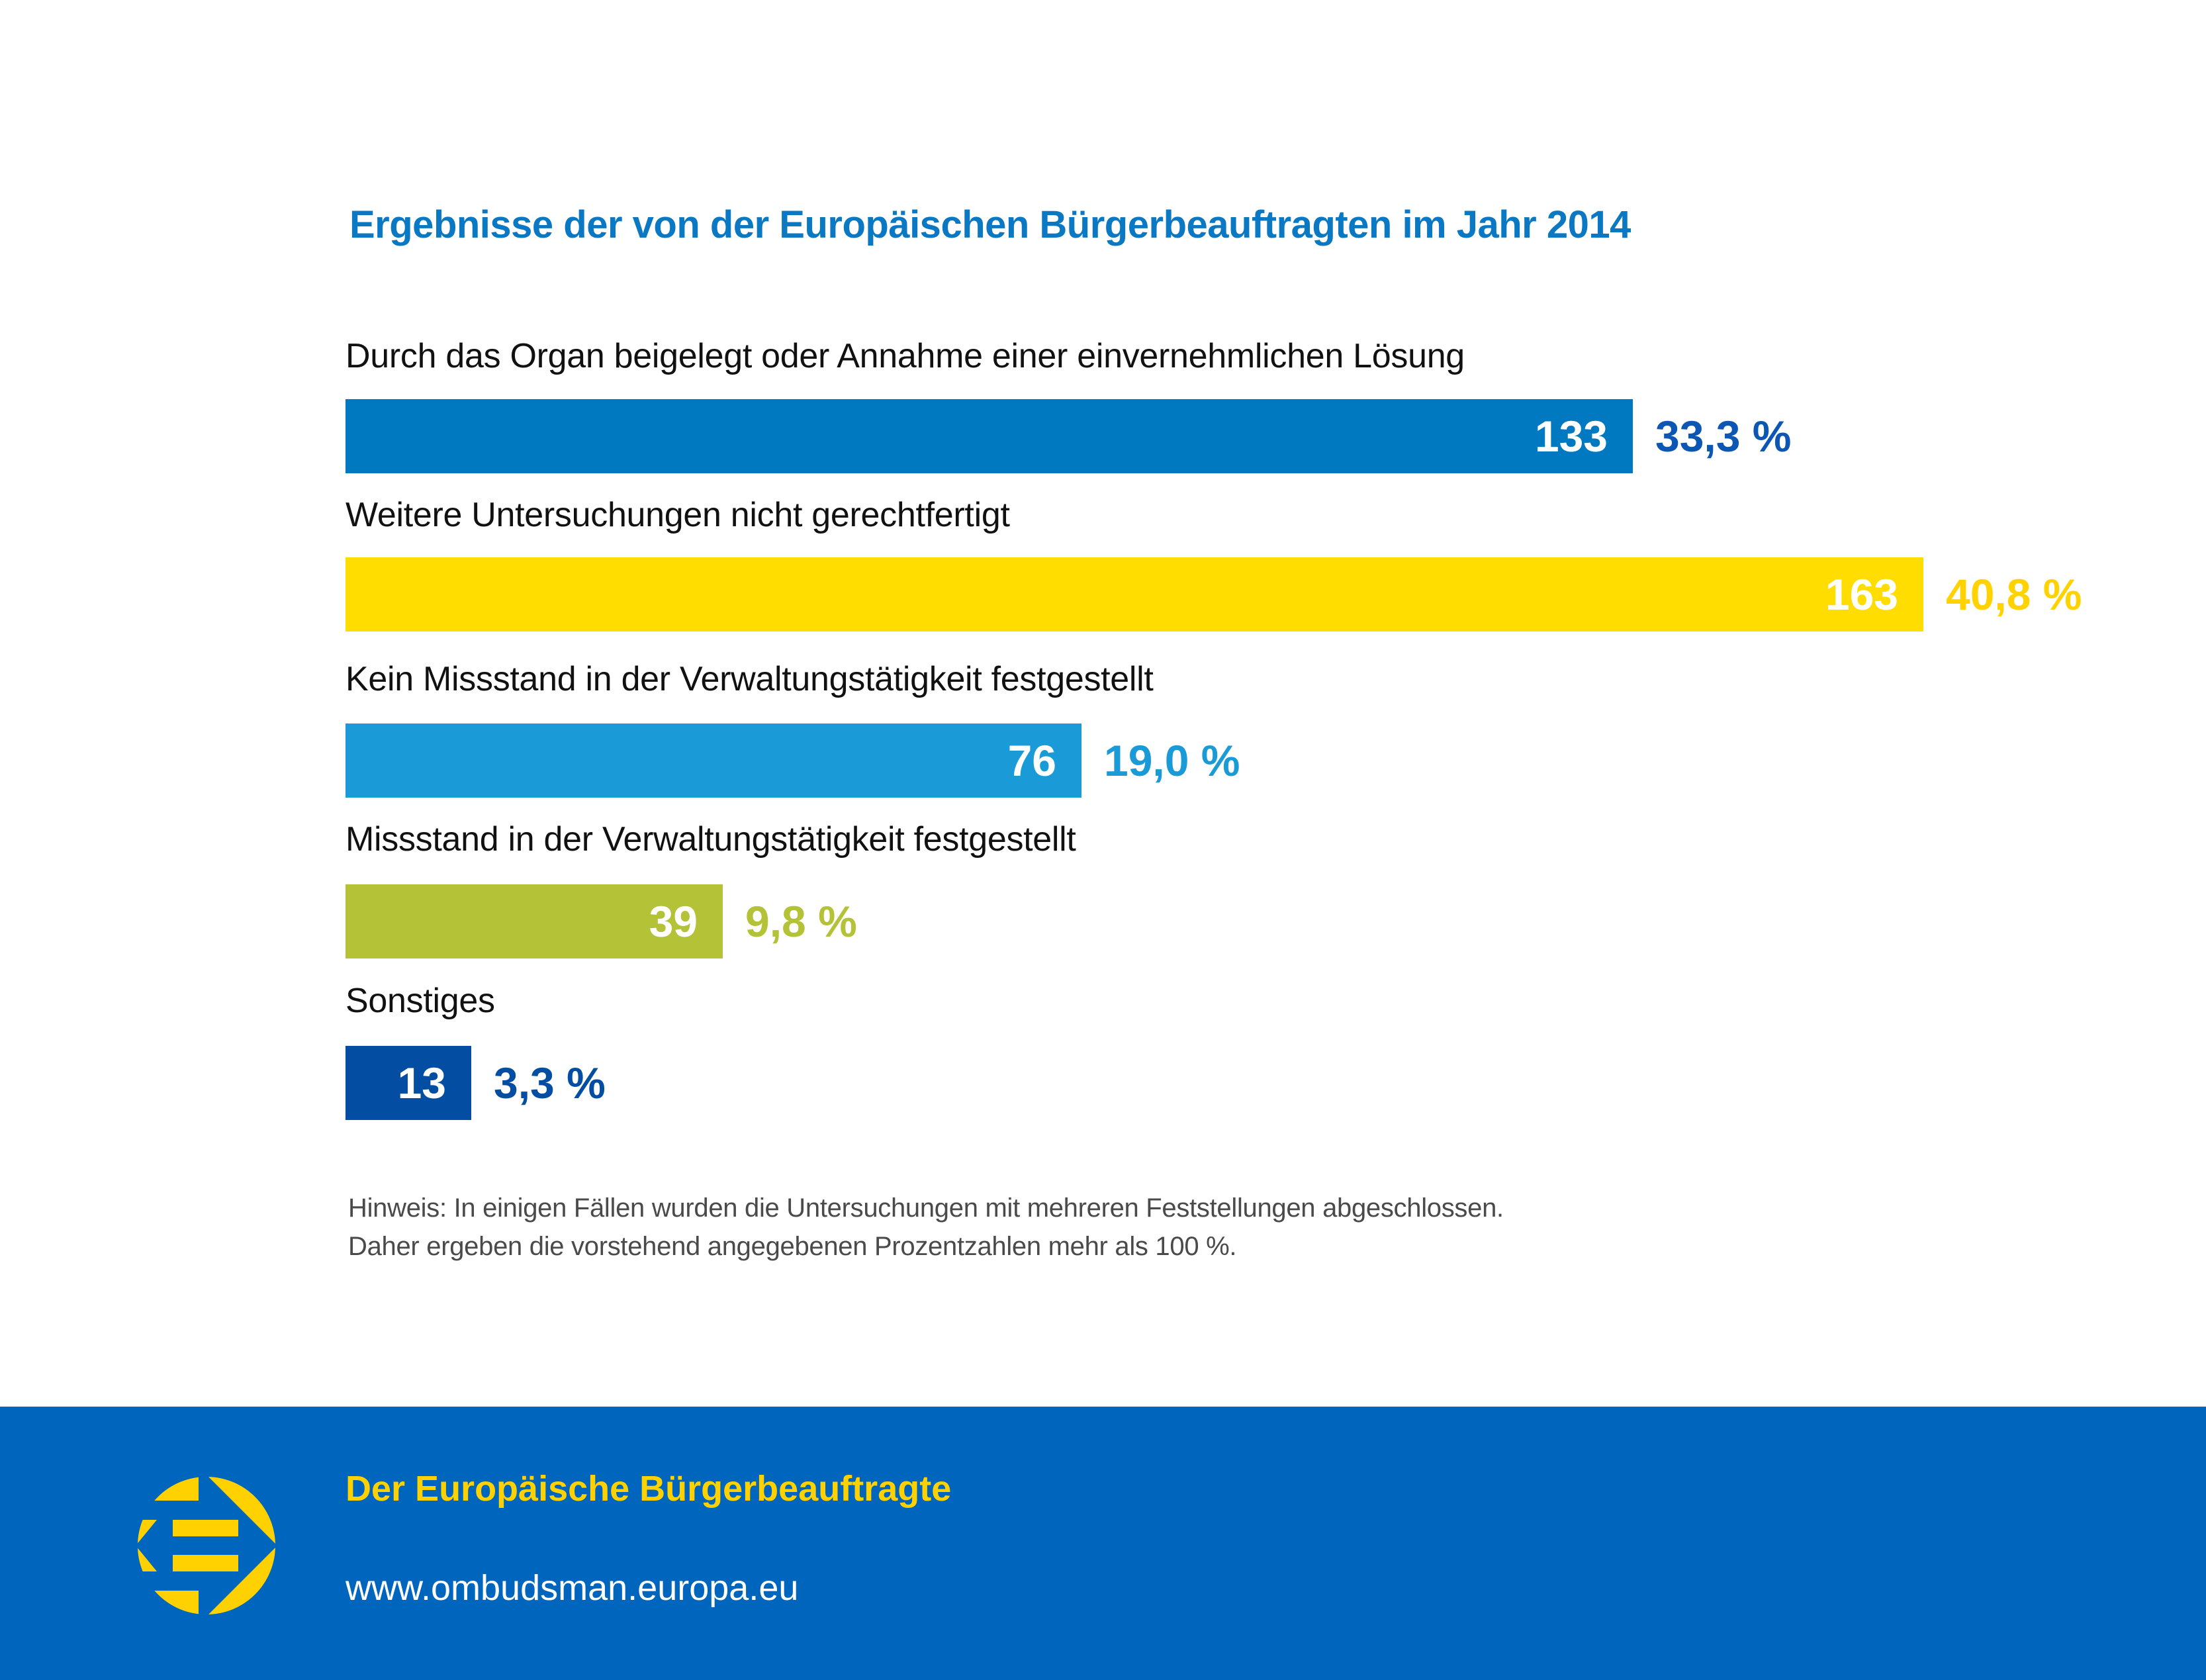  Describe the element at coordinates (1861, 594) in the screenshot. I see `bar-value-label: 163` at that location.